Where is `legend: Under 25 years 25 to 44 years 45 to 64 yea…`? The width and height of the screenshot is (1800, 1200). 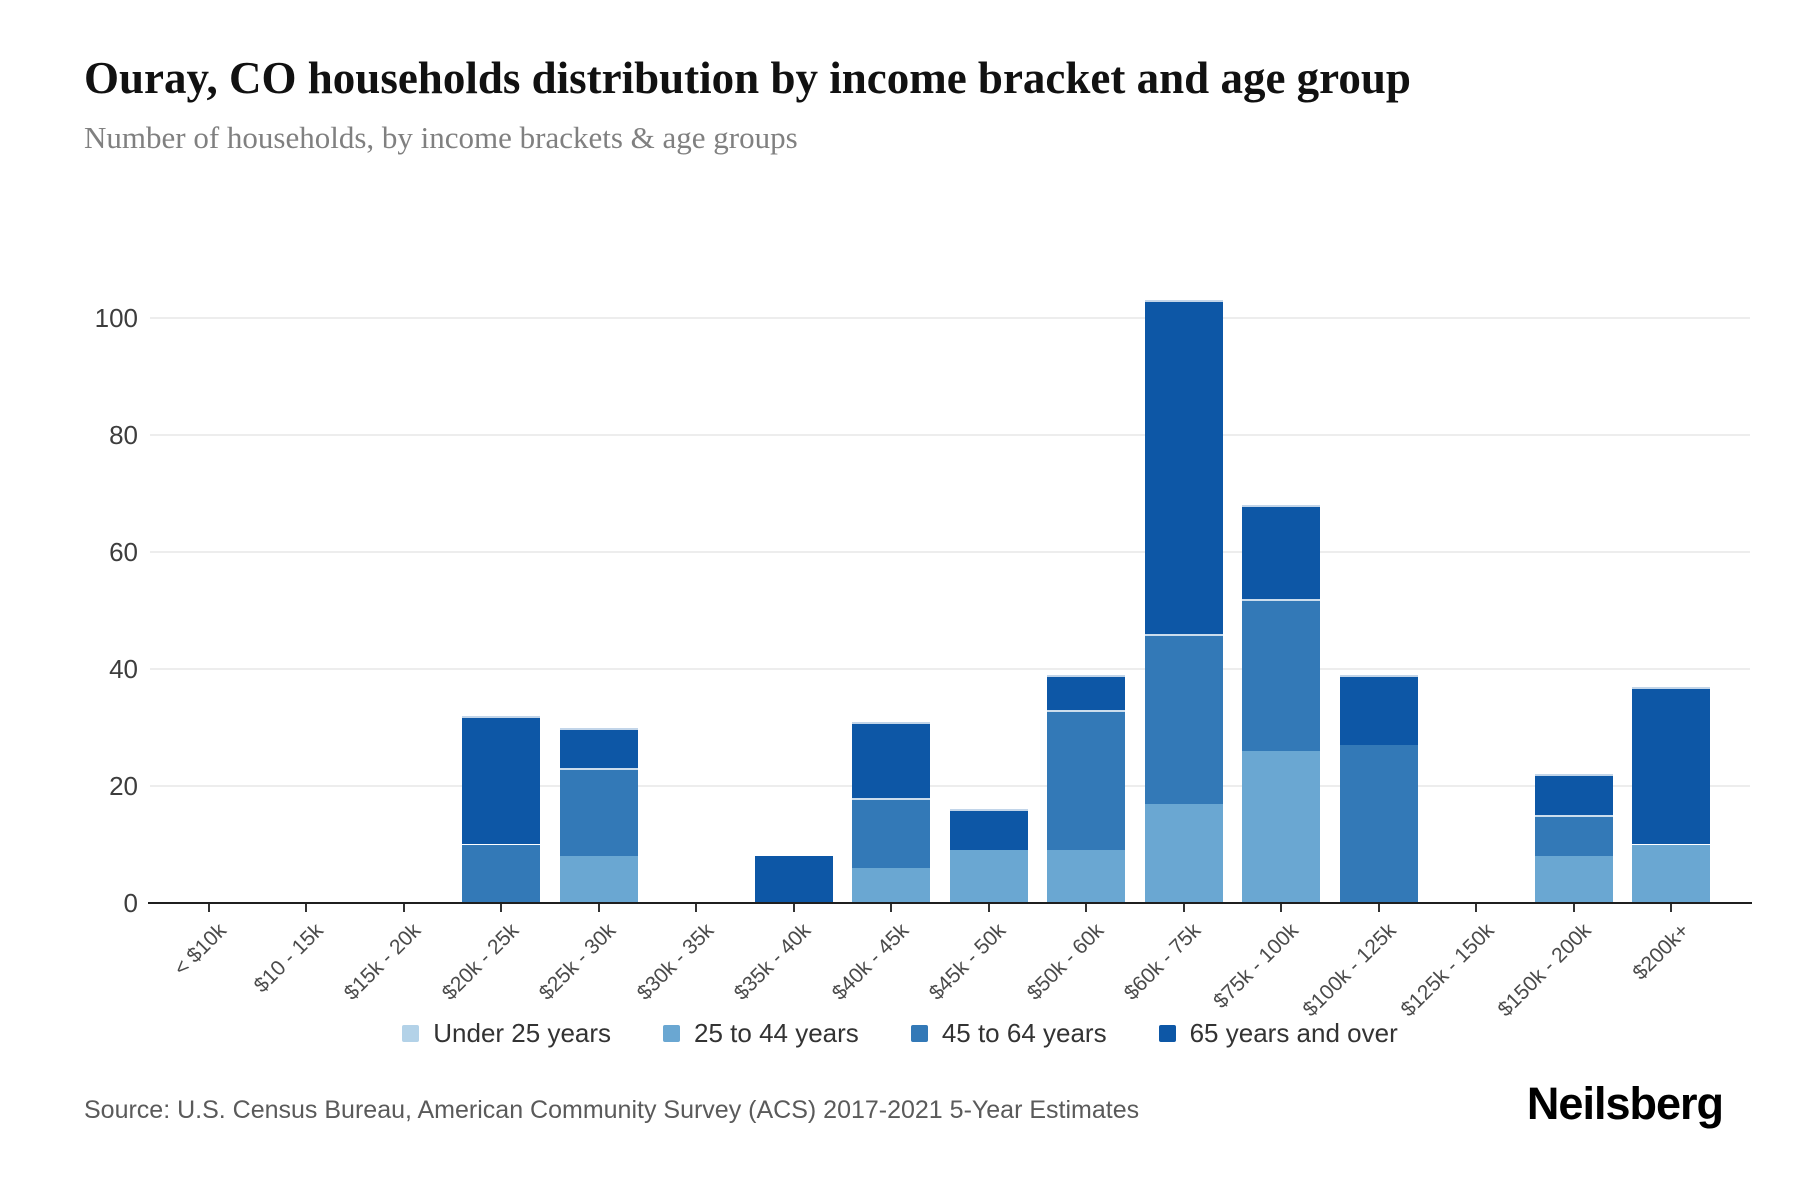
legend: Under 25 years 25 to 44 years 45 to 64 yea… is located at coordinates (900, 1033).